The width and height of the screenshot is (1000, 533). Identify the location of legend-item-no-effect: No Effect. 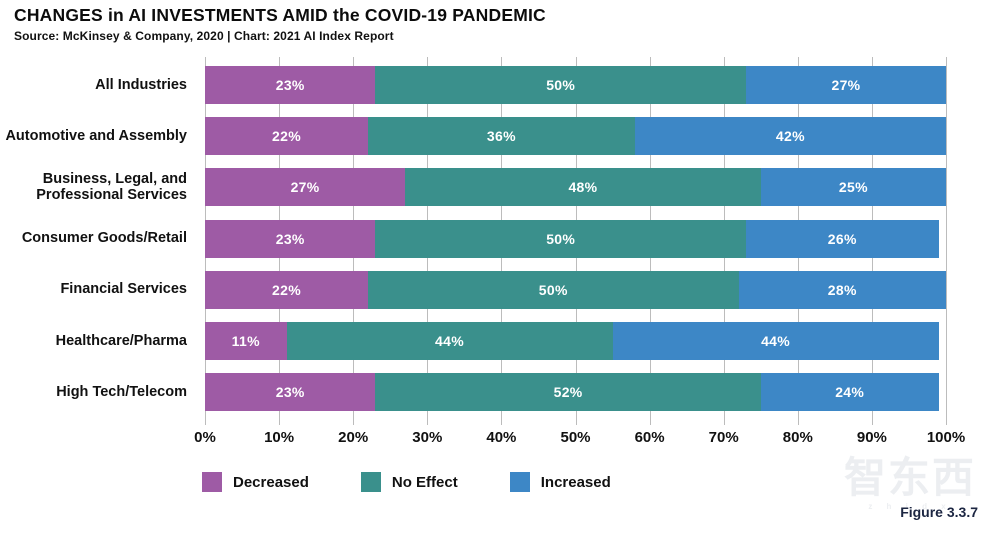
(409, 482).